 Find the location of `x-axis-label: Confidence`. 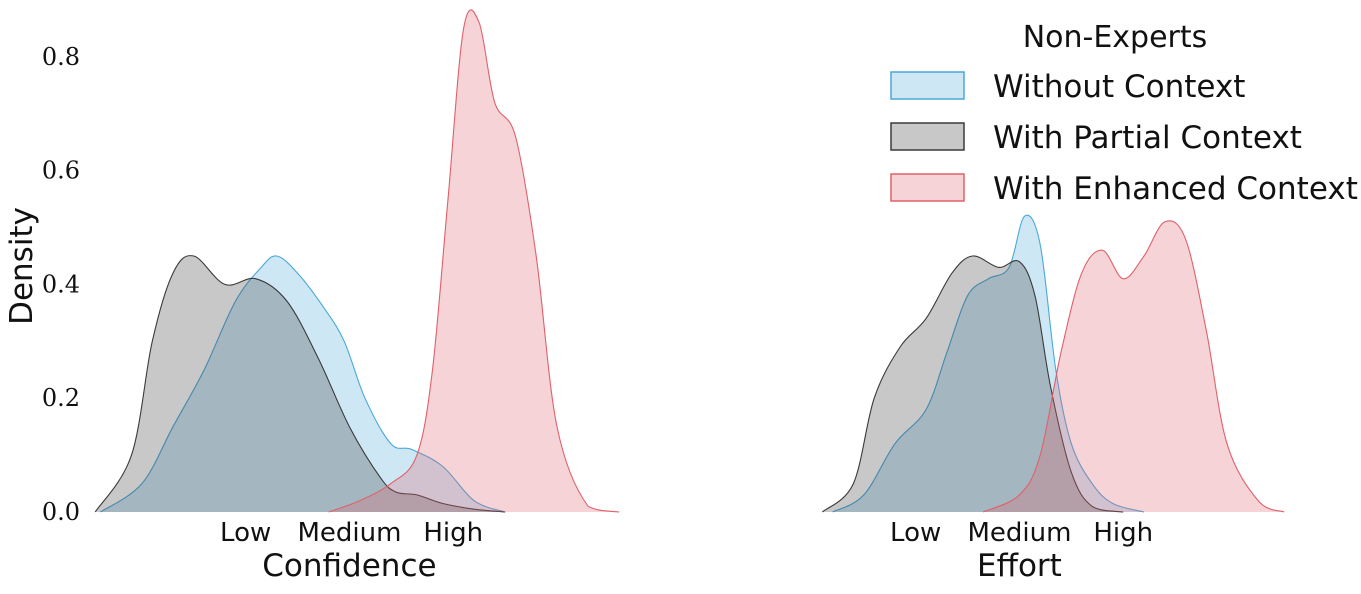

x-axis-label: Confidence is located at coordinates (349, 566).